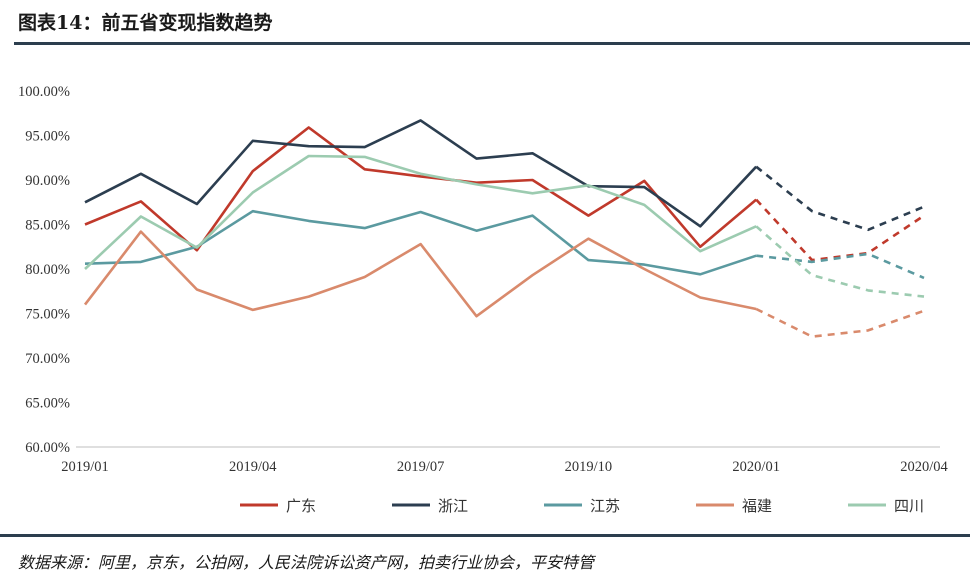 Image resolution: width=970 pixels, height=588 pixels. What do you see at coordinates (47, 315) in the screenshot?
I see `y-tick-label: 75.00%` at bounding box center [47, 315].